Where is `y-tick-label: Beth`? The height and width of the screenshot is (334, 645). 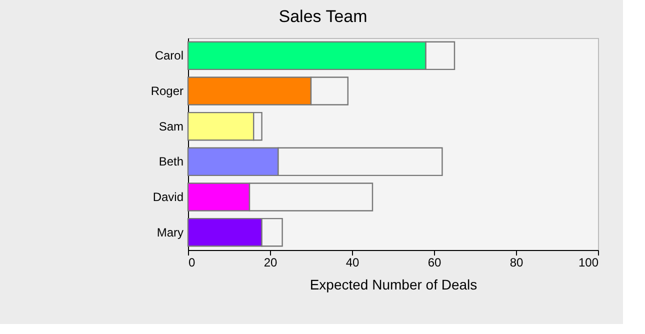 y-tick-label: Beth is located at coordinates (171, 161).